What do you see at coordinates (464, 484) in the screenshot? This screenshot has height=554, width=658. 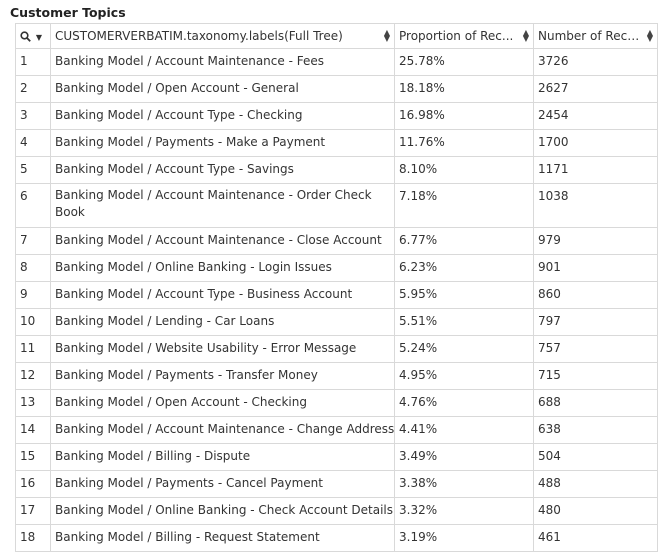 I see `row-proportion: 3.38%` at bounding box center [464, 484].